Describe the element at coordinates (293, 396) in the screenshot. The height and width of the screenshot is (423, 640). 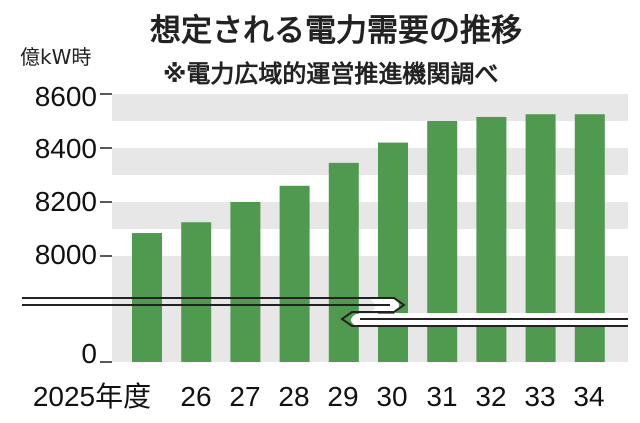
I see `x-tick-label: 28` at that location.